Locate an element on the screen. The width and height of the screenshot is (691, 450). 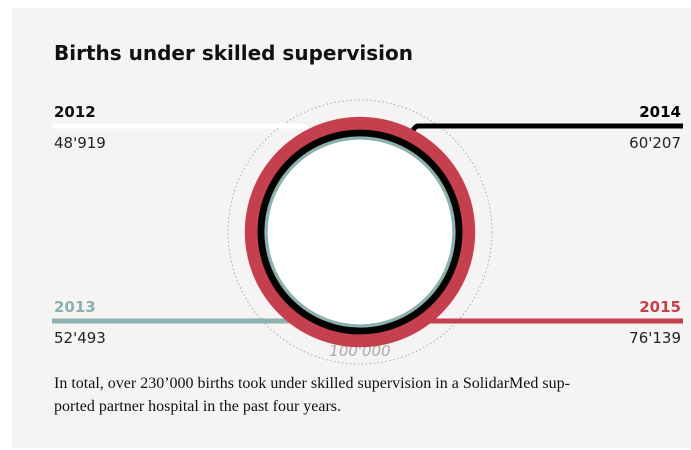
year-label: 2012 is located at coordinates (75, 112).